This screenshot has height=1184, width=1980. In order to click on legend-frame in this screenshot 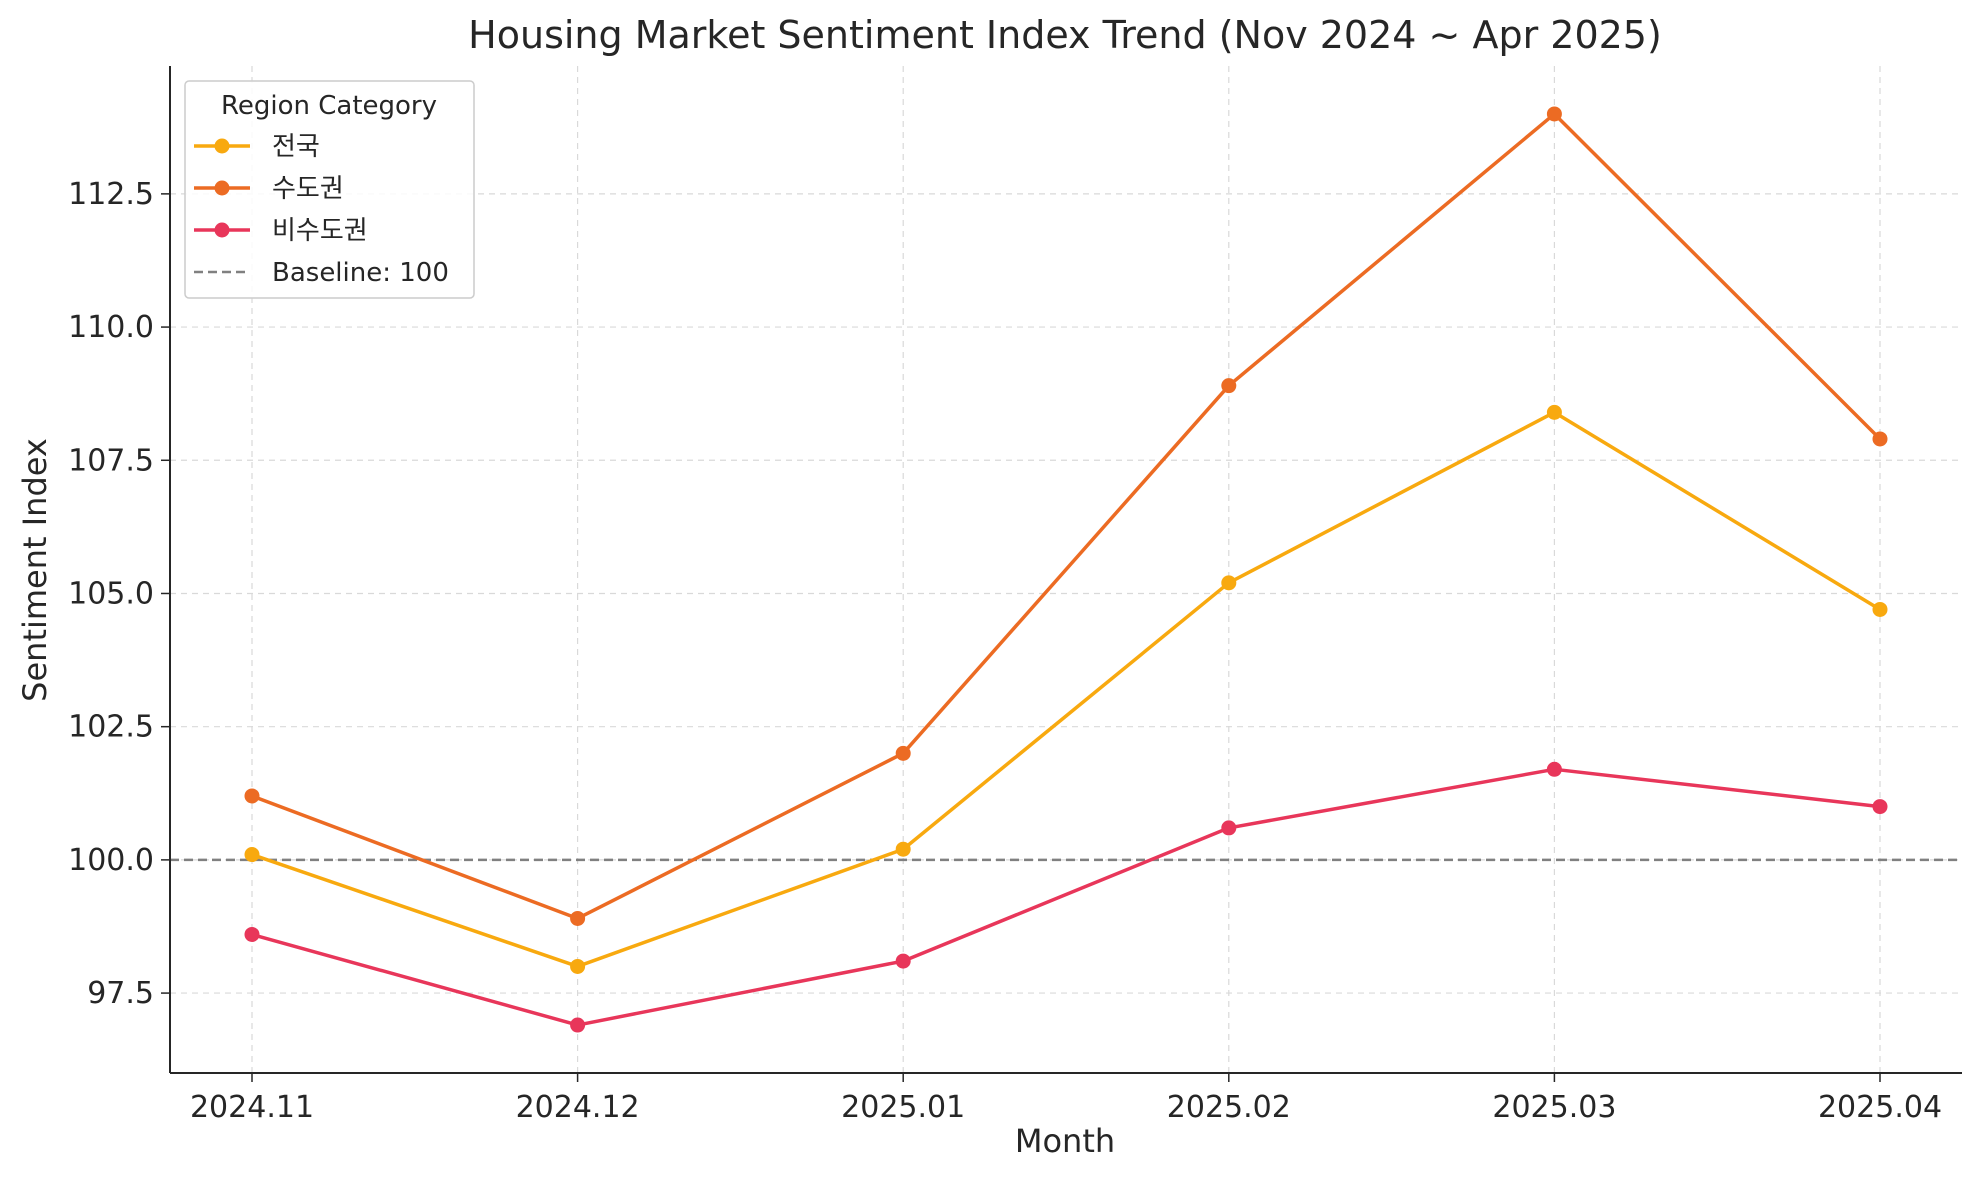, I will do `click(329, 189)`.